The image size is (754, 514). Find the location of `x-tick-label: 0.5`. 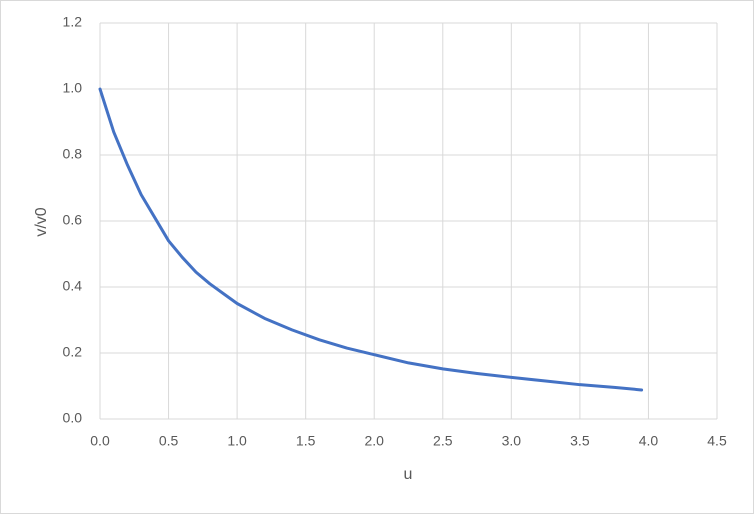

x-tick-label: 0.5 is located at coordinates (169, 441).